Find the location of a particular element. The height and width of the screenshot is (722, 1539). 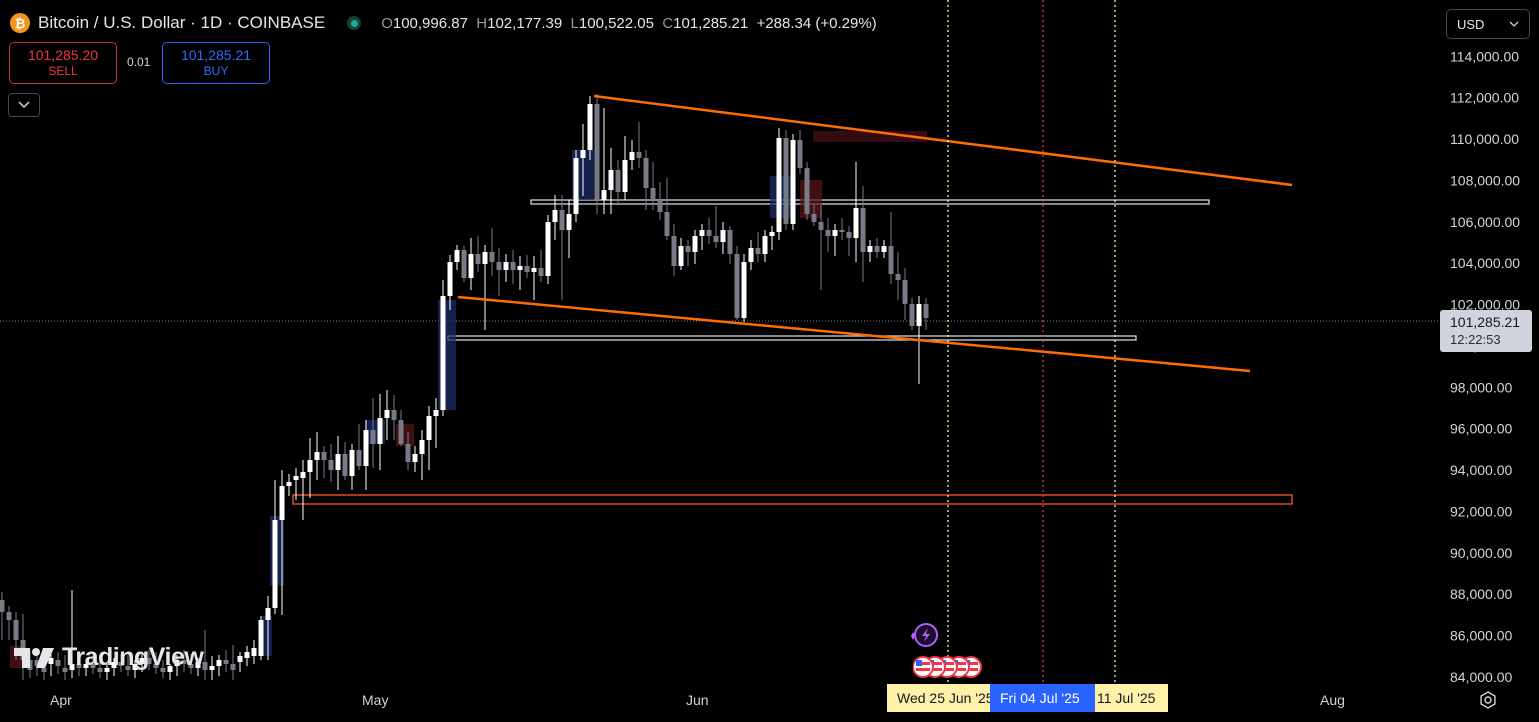

buy-button: 101,285.21 BUY is located at coordinates (216, 63).